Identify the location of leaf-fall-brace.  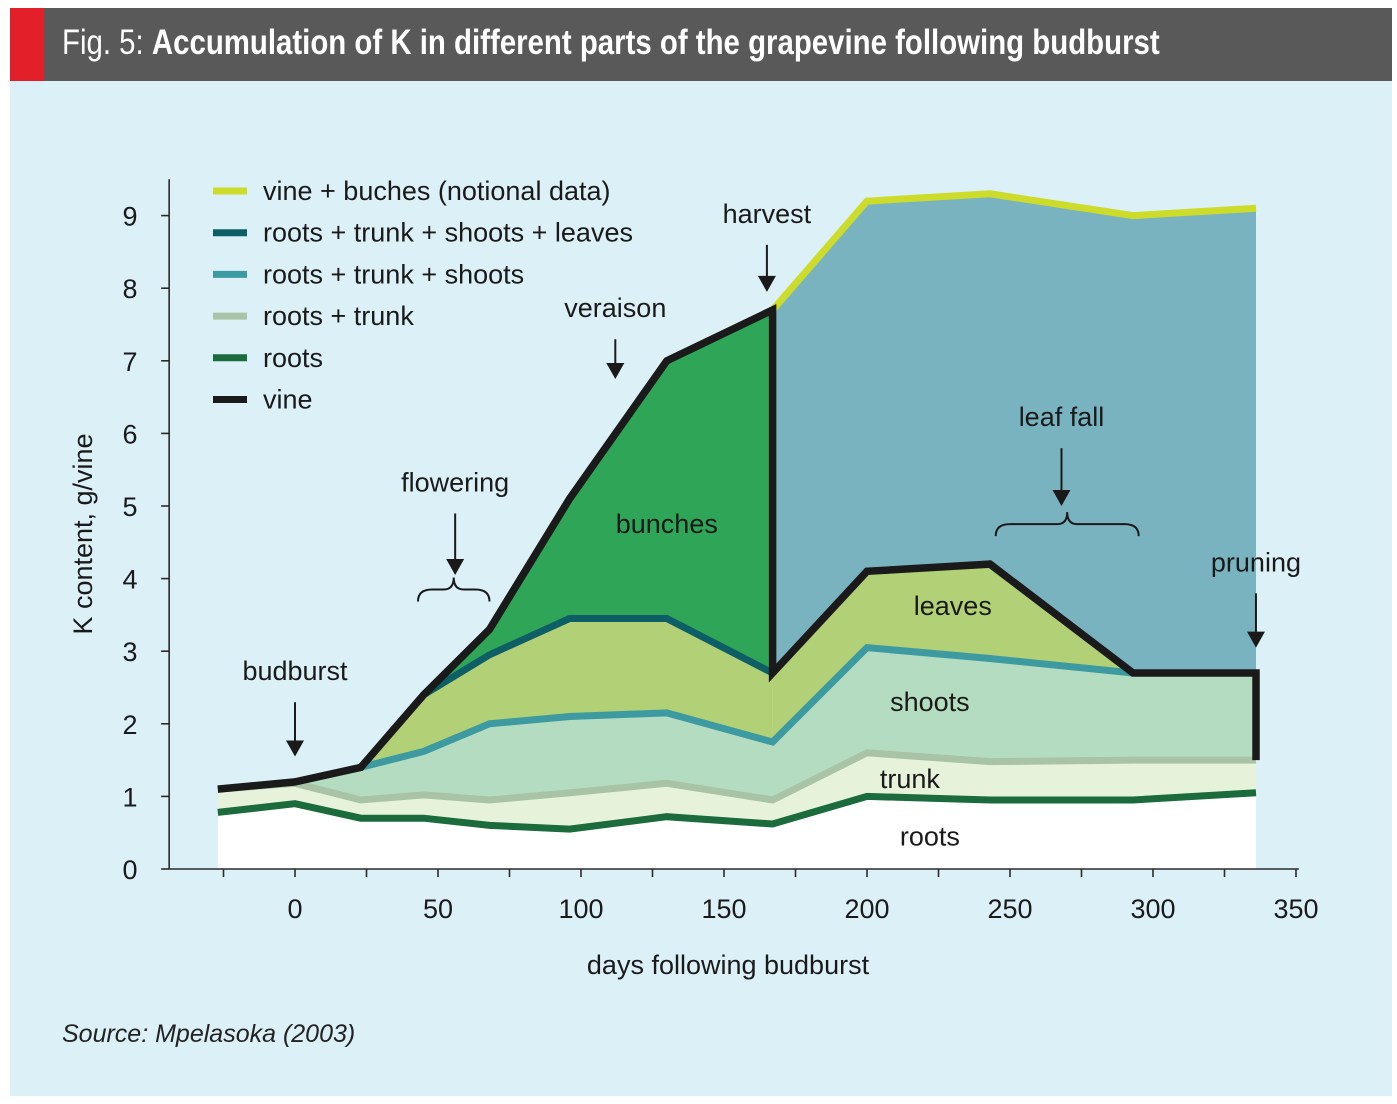
(1067, 524).